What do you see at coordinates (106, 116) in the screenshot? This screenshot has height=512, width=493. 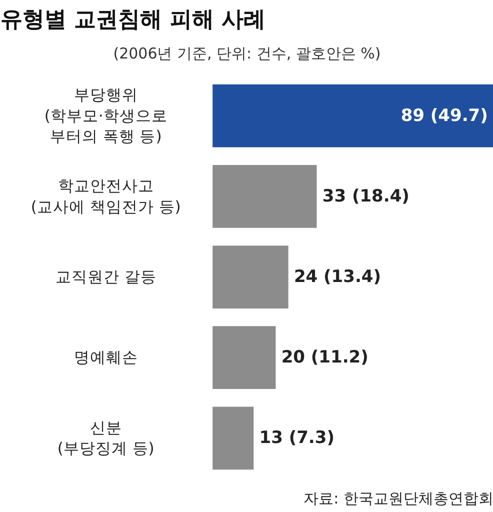 I see `y-tick-label: 부당행위 (학부모·학생으로 부터의 폭행 등)` at bounding box center [106, 116].